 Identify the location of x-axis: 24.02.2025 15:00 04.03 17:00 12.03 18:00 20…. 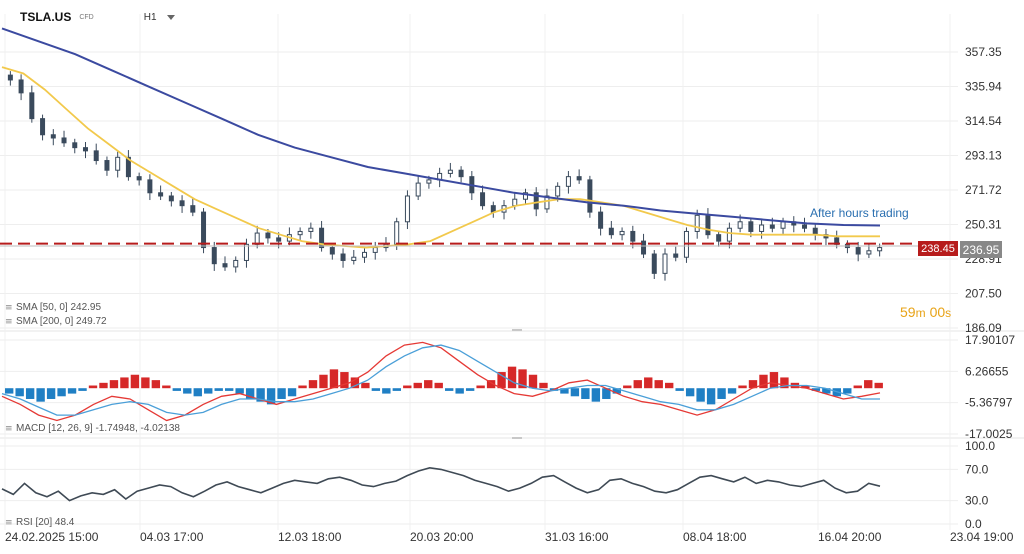
(509, 537).